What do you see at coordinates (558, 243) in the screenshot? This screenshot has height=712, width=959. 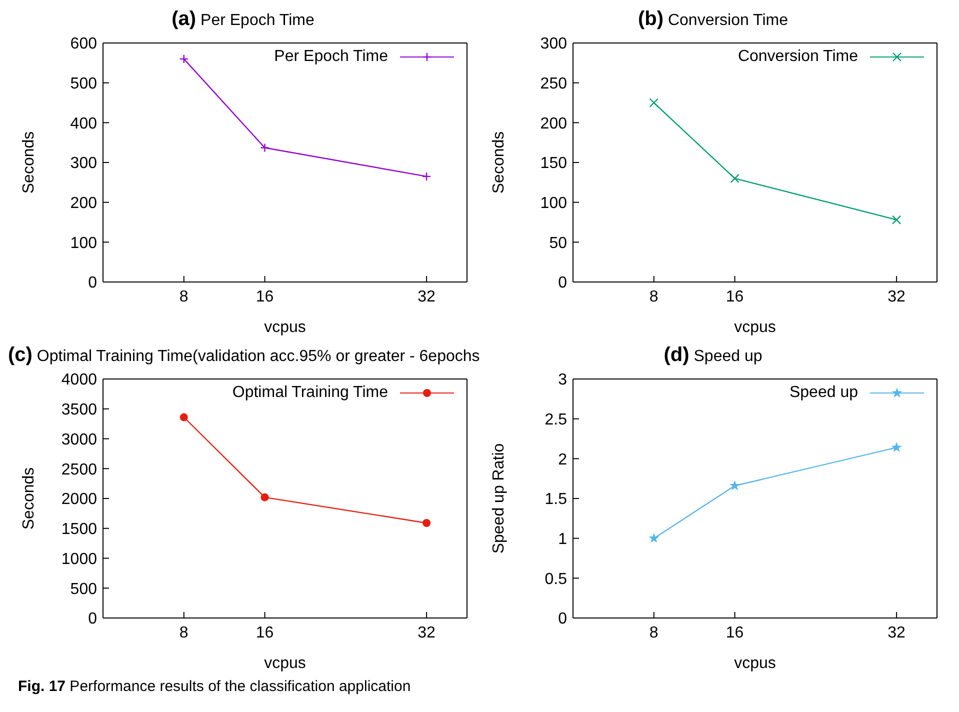 I see `y-tick-label: 50` at bounding box center [558, 243].